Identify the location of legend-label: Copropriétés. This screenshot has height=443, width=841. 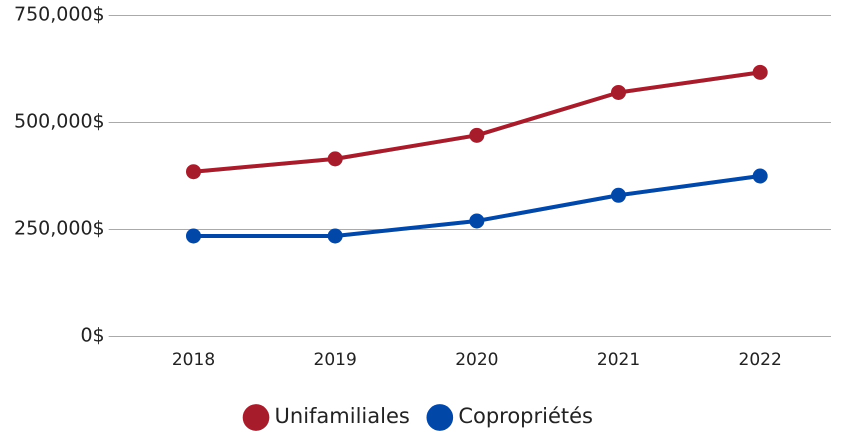
(525, 416).